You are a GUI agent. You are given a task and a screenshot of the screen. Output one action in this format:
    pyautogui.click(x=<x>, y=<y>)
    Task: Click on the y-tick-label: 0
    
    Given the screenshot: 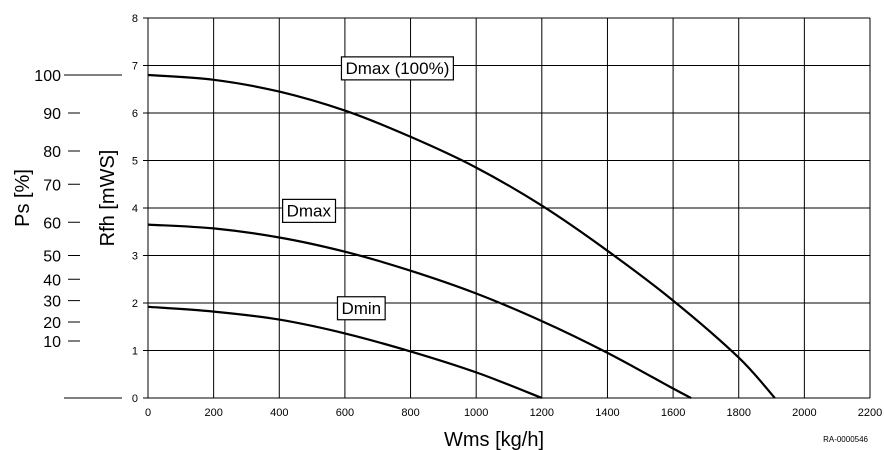 What is the action you would take?
    pyautogui.click(x=135, y=399)
    